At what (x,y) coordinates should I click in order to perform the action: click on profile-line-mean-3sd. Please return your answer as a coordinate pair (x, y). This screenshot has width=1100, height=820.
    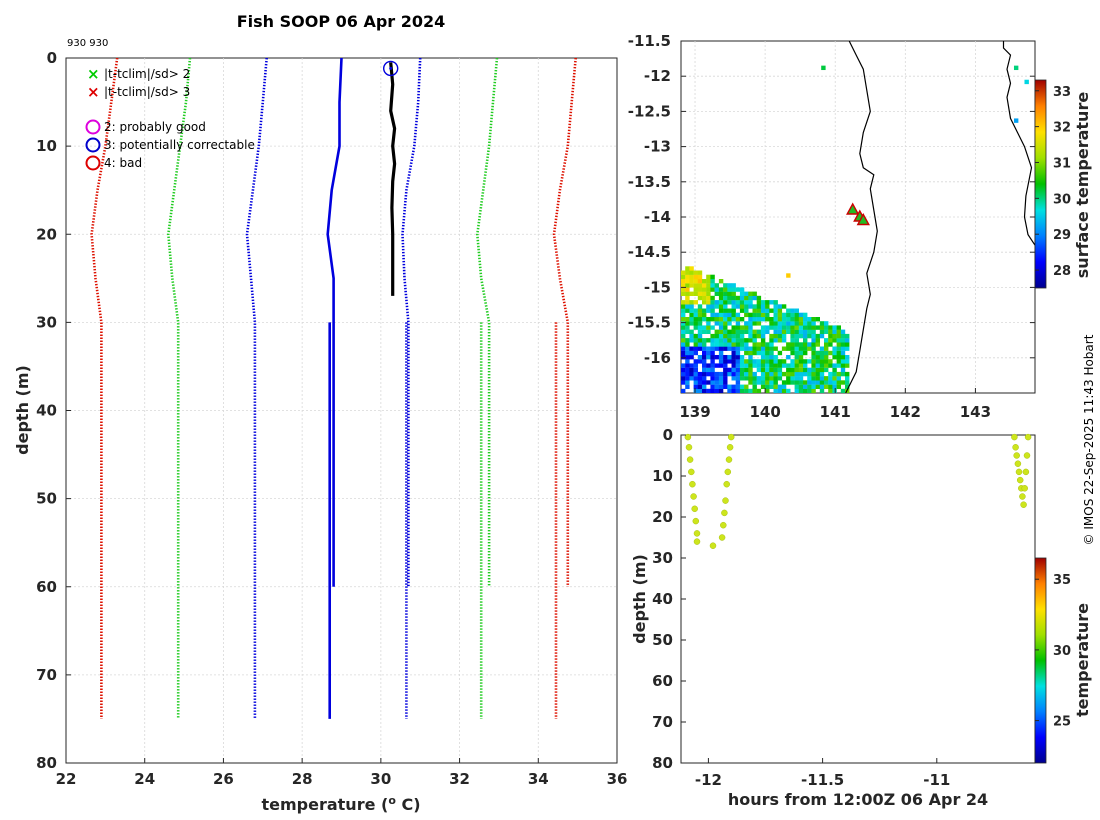
    Looking at the image, I should click on (564, 322).